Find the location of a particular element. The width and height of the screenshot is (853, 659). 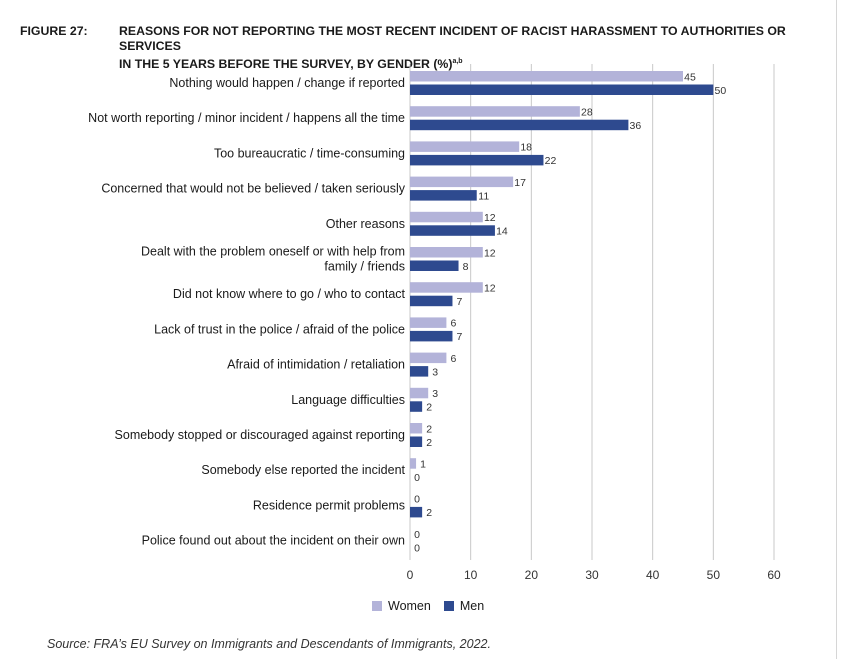

category-label-9: Afraid of intimidation / retaliation is located at coordinates (316, 365).